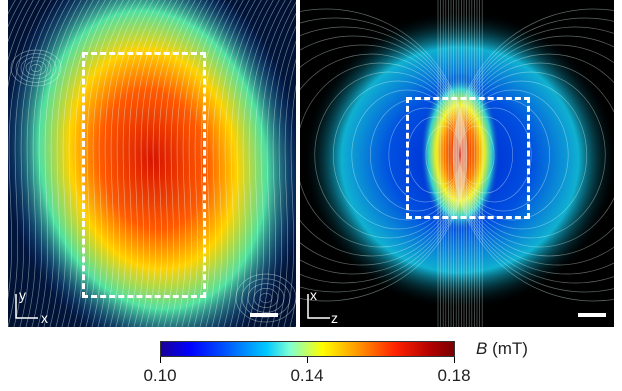 The width and height of the screenshot is (622, 391). Describe the element at coordinates (454, 375) in the screenshot. I see `colorbar-tick-label: 0.18` at that location.